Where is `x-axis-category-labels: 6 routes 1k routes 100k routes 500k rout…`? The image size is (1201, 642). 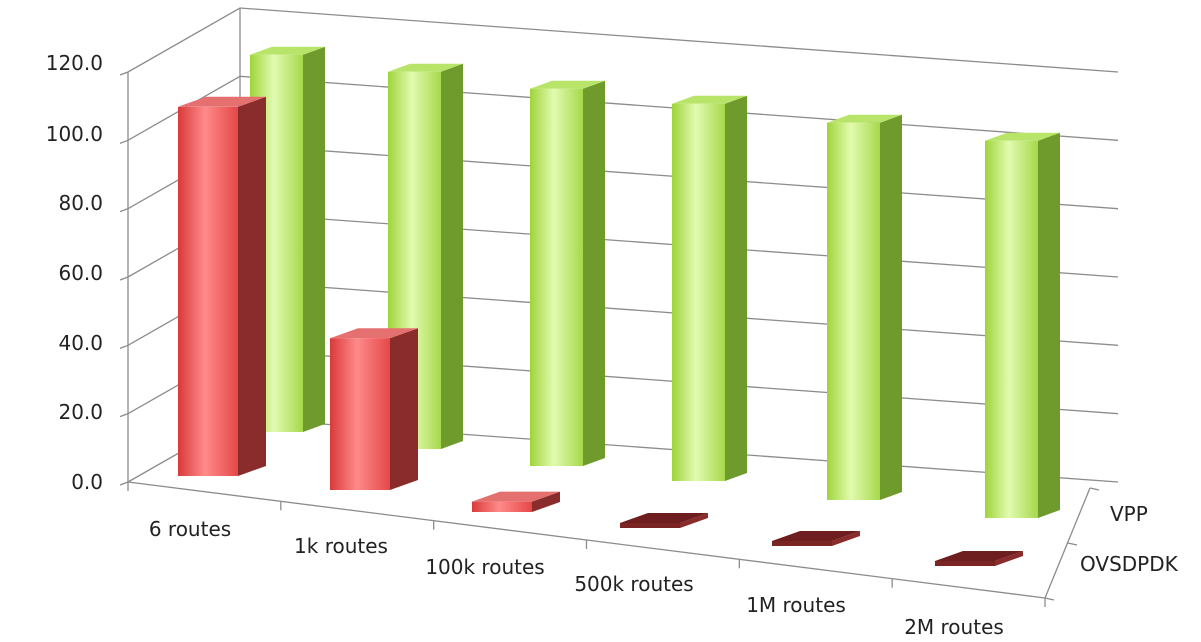 x-axis-category-labels: 6 routes 1k routes 100k routes 500k rout… is located at coordinates (576, 578).